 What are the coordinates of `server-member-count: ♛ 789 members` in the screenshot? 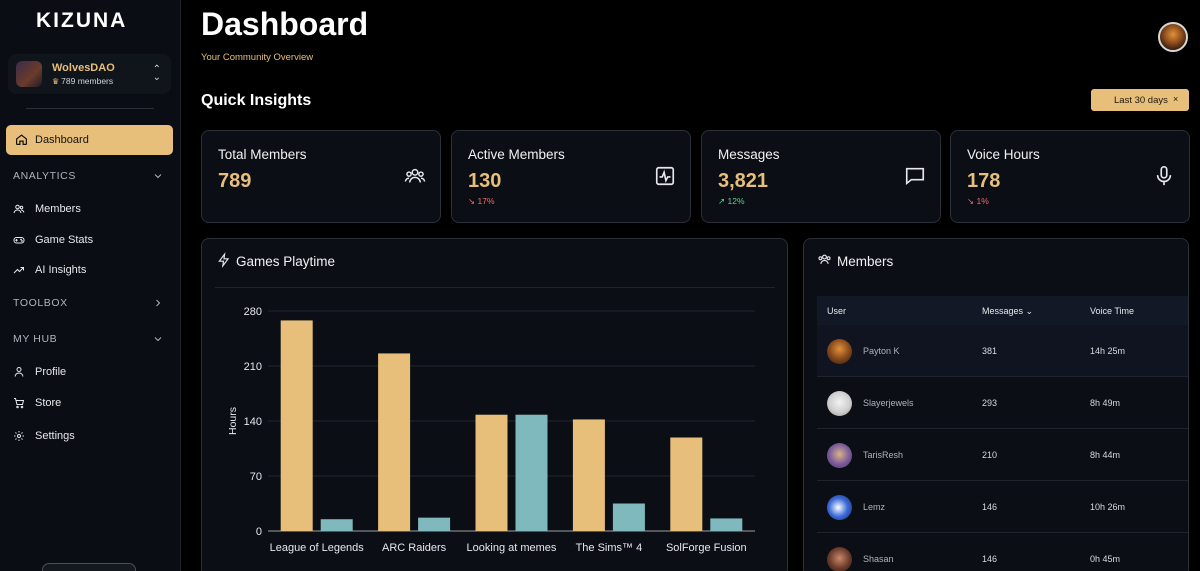 It's located at (82, 81).